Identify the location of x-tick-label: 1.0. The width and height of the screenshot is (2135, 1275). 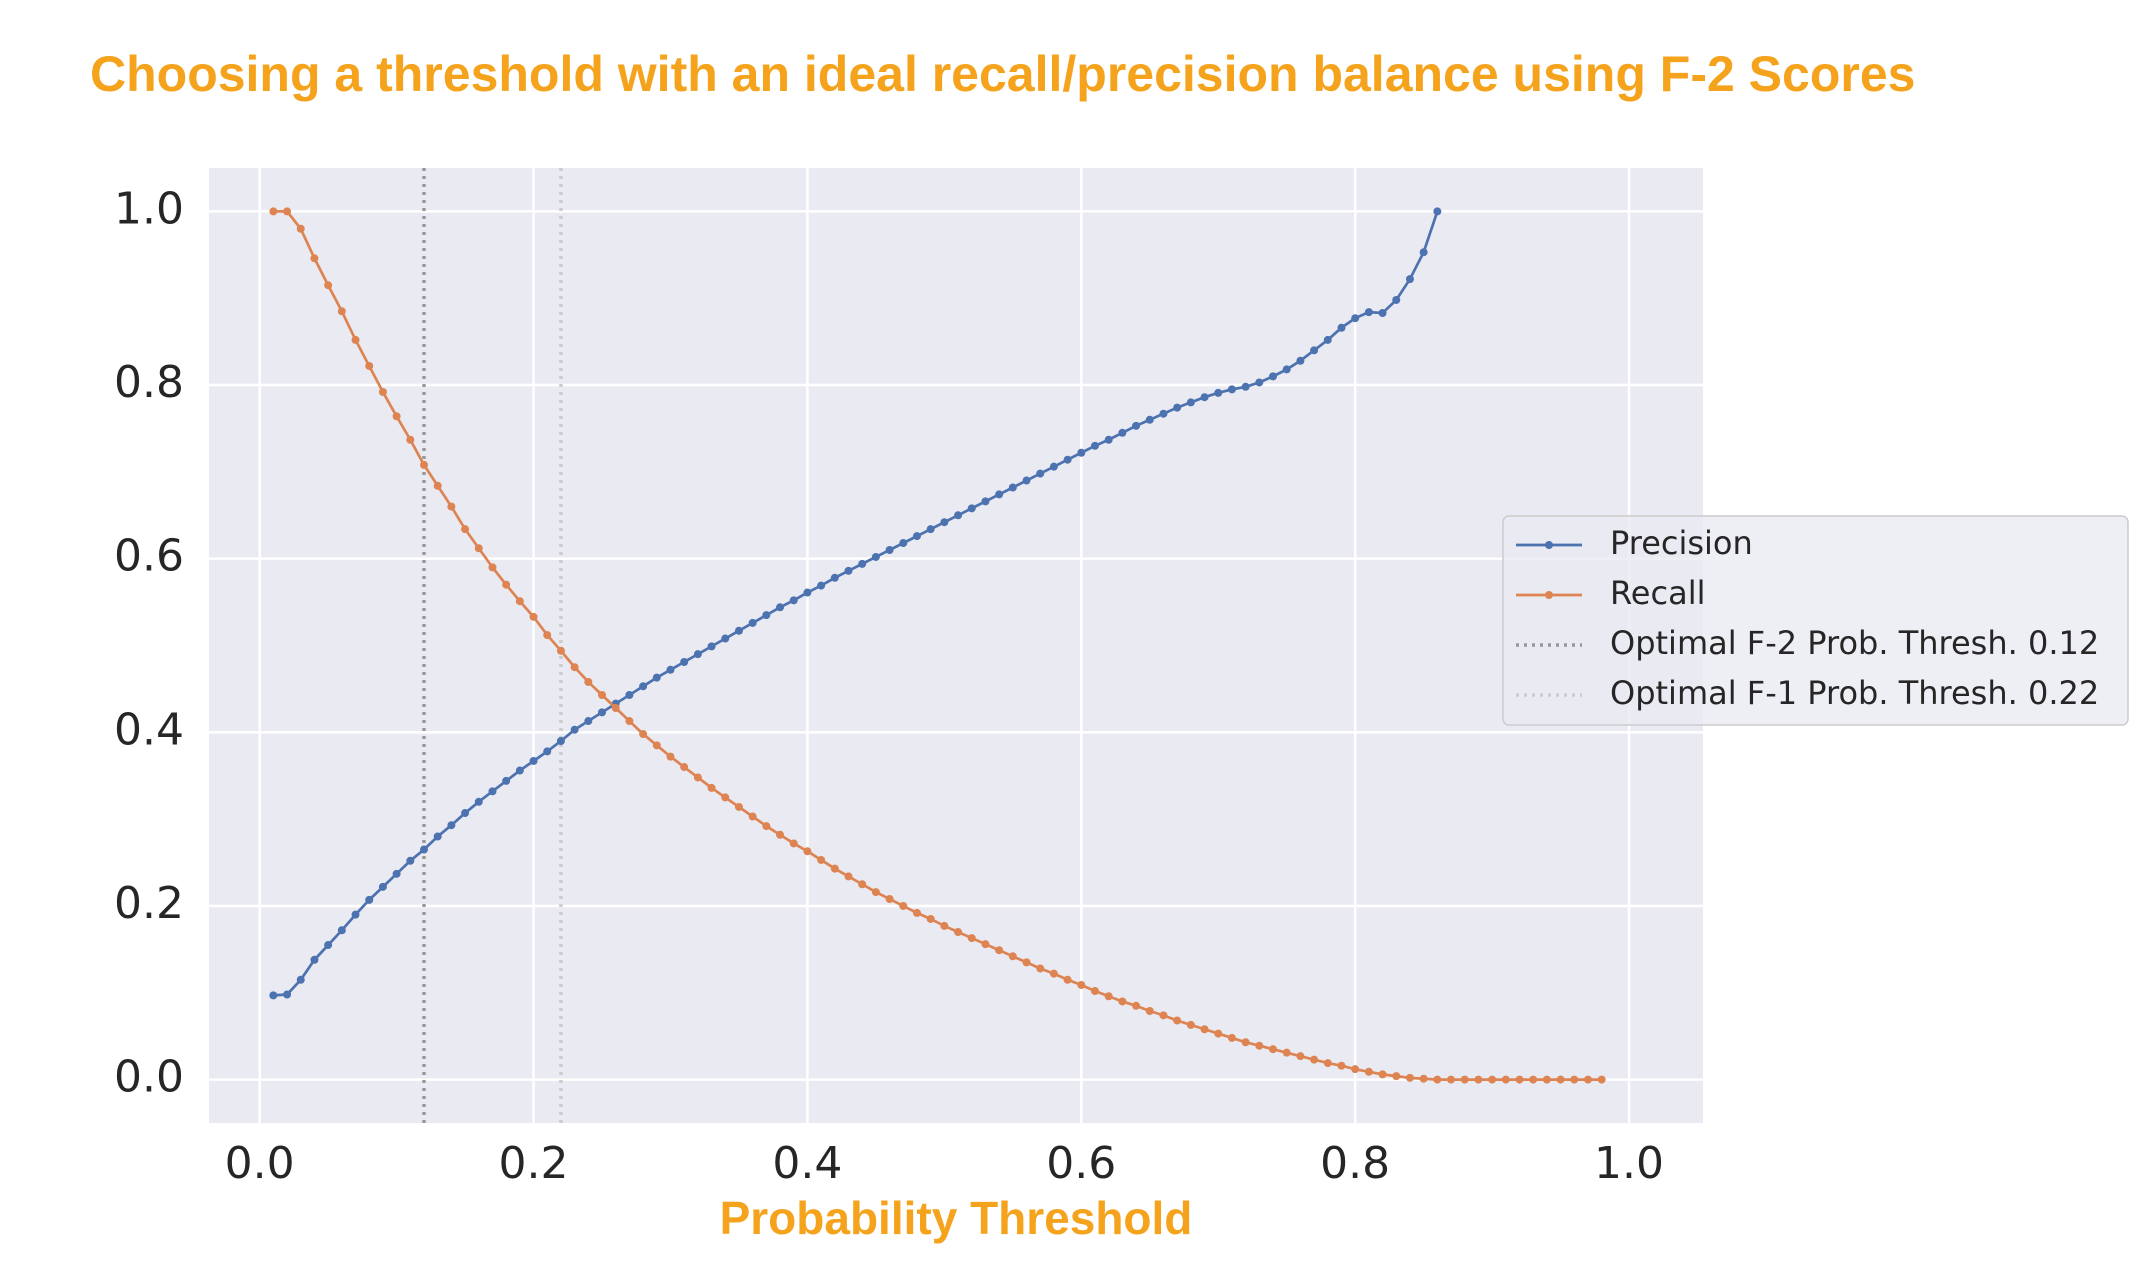
(1629, 1163).